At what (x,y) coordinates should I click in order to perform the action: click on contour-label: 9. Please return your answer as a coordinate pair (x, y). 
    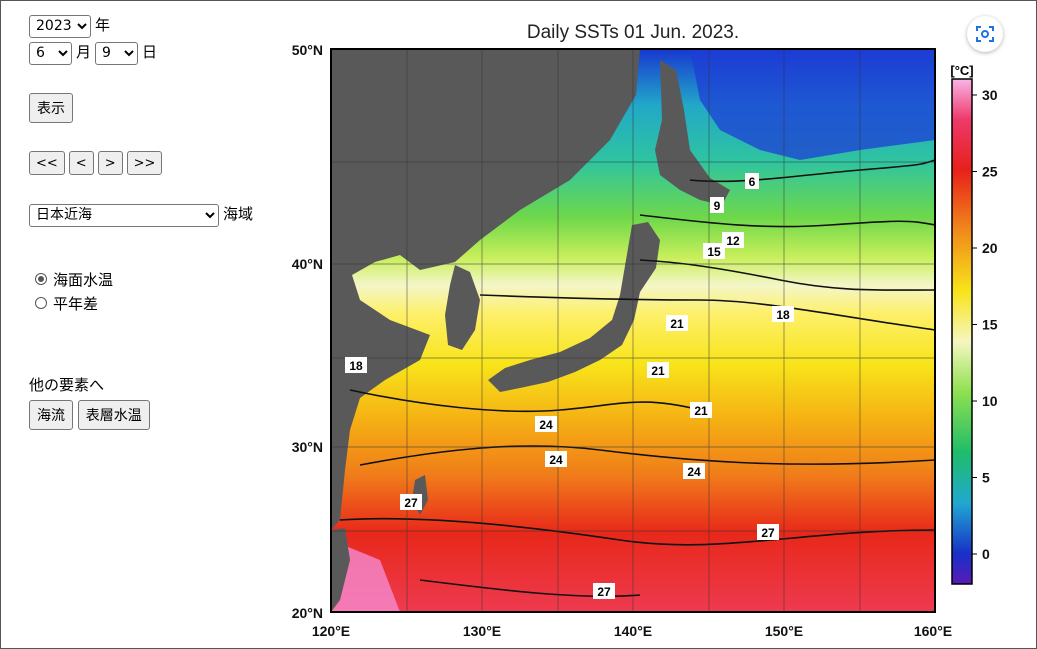
    Looking at the image, I should click on (717, 206).